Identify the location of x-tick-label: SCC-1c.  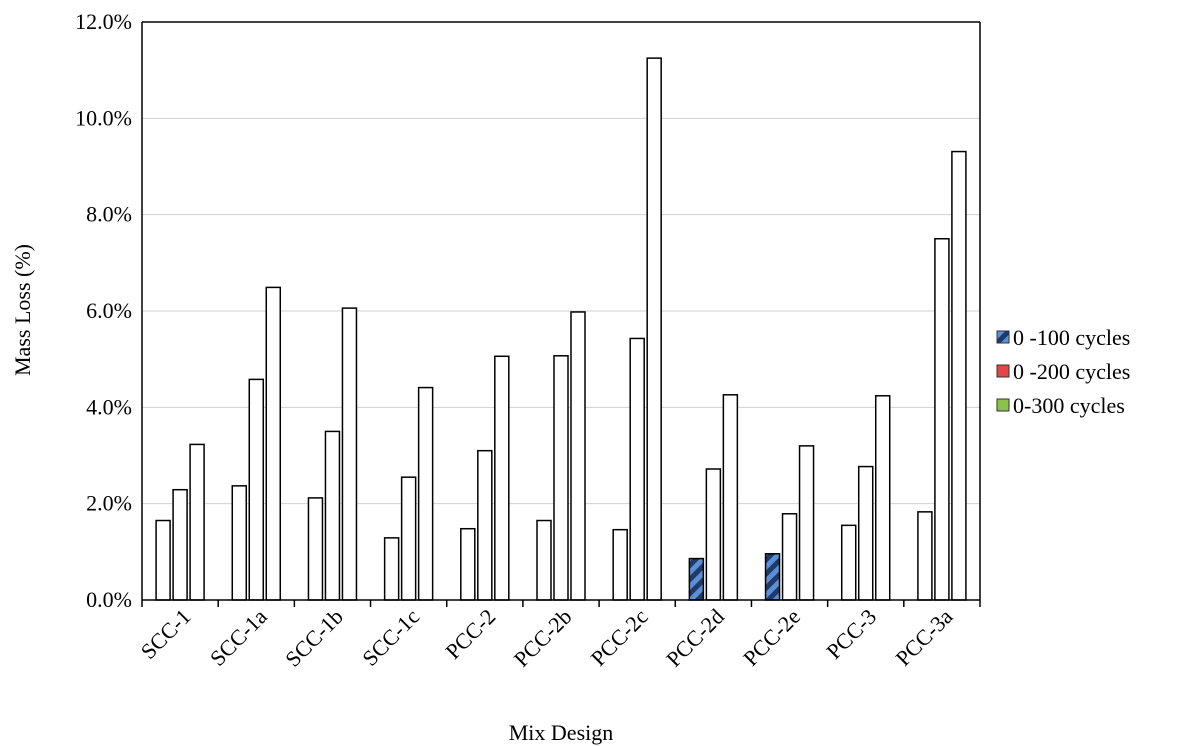
(390, 637).